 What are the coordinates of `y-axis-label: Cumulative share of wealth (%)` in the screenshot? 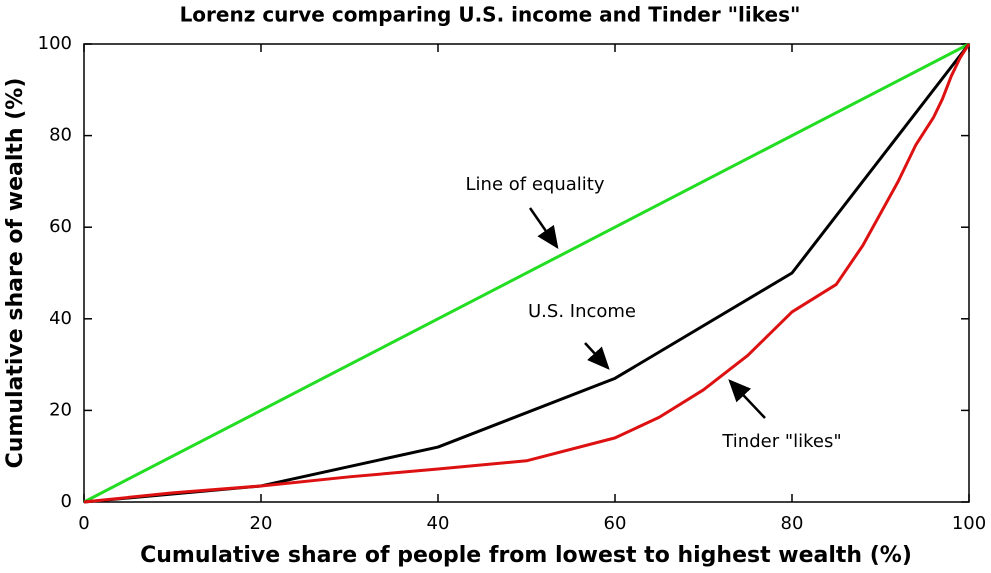 It's located at (15, 273).